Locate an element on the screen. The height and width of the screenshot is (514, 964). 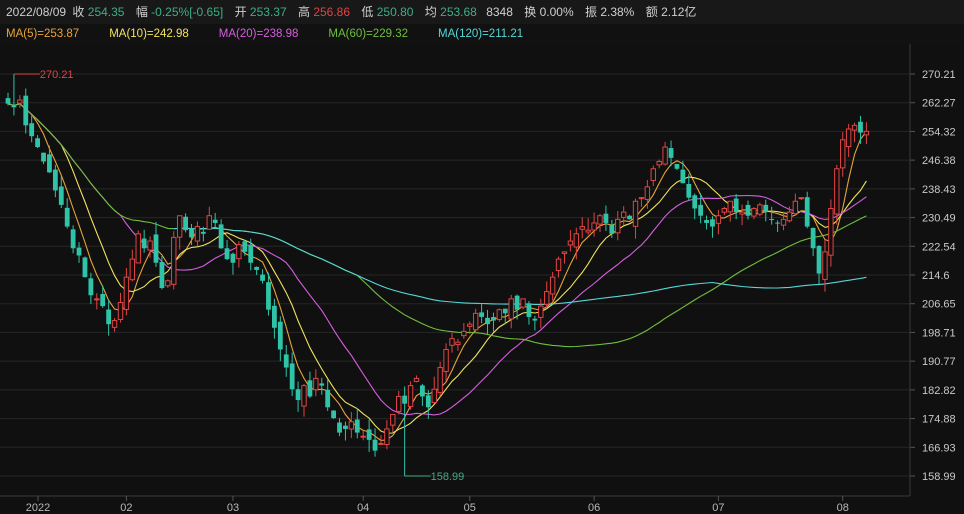
max-price-label: 270.21 is located at coordinates (57, 75).